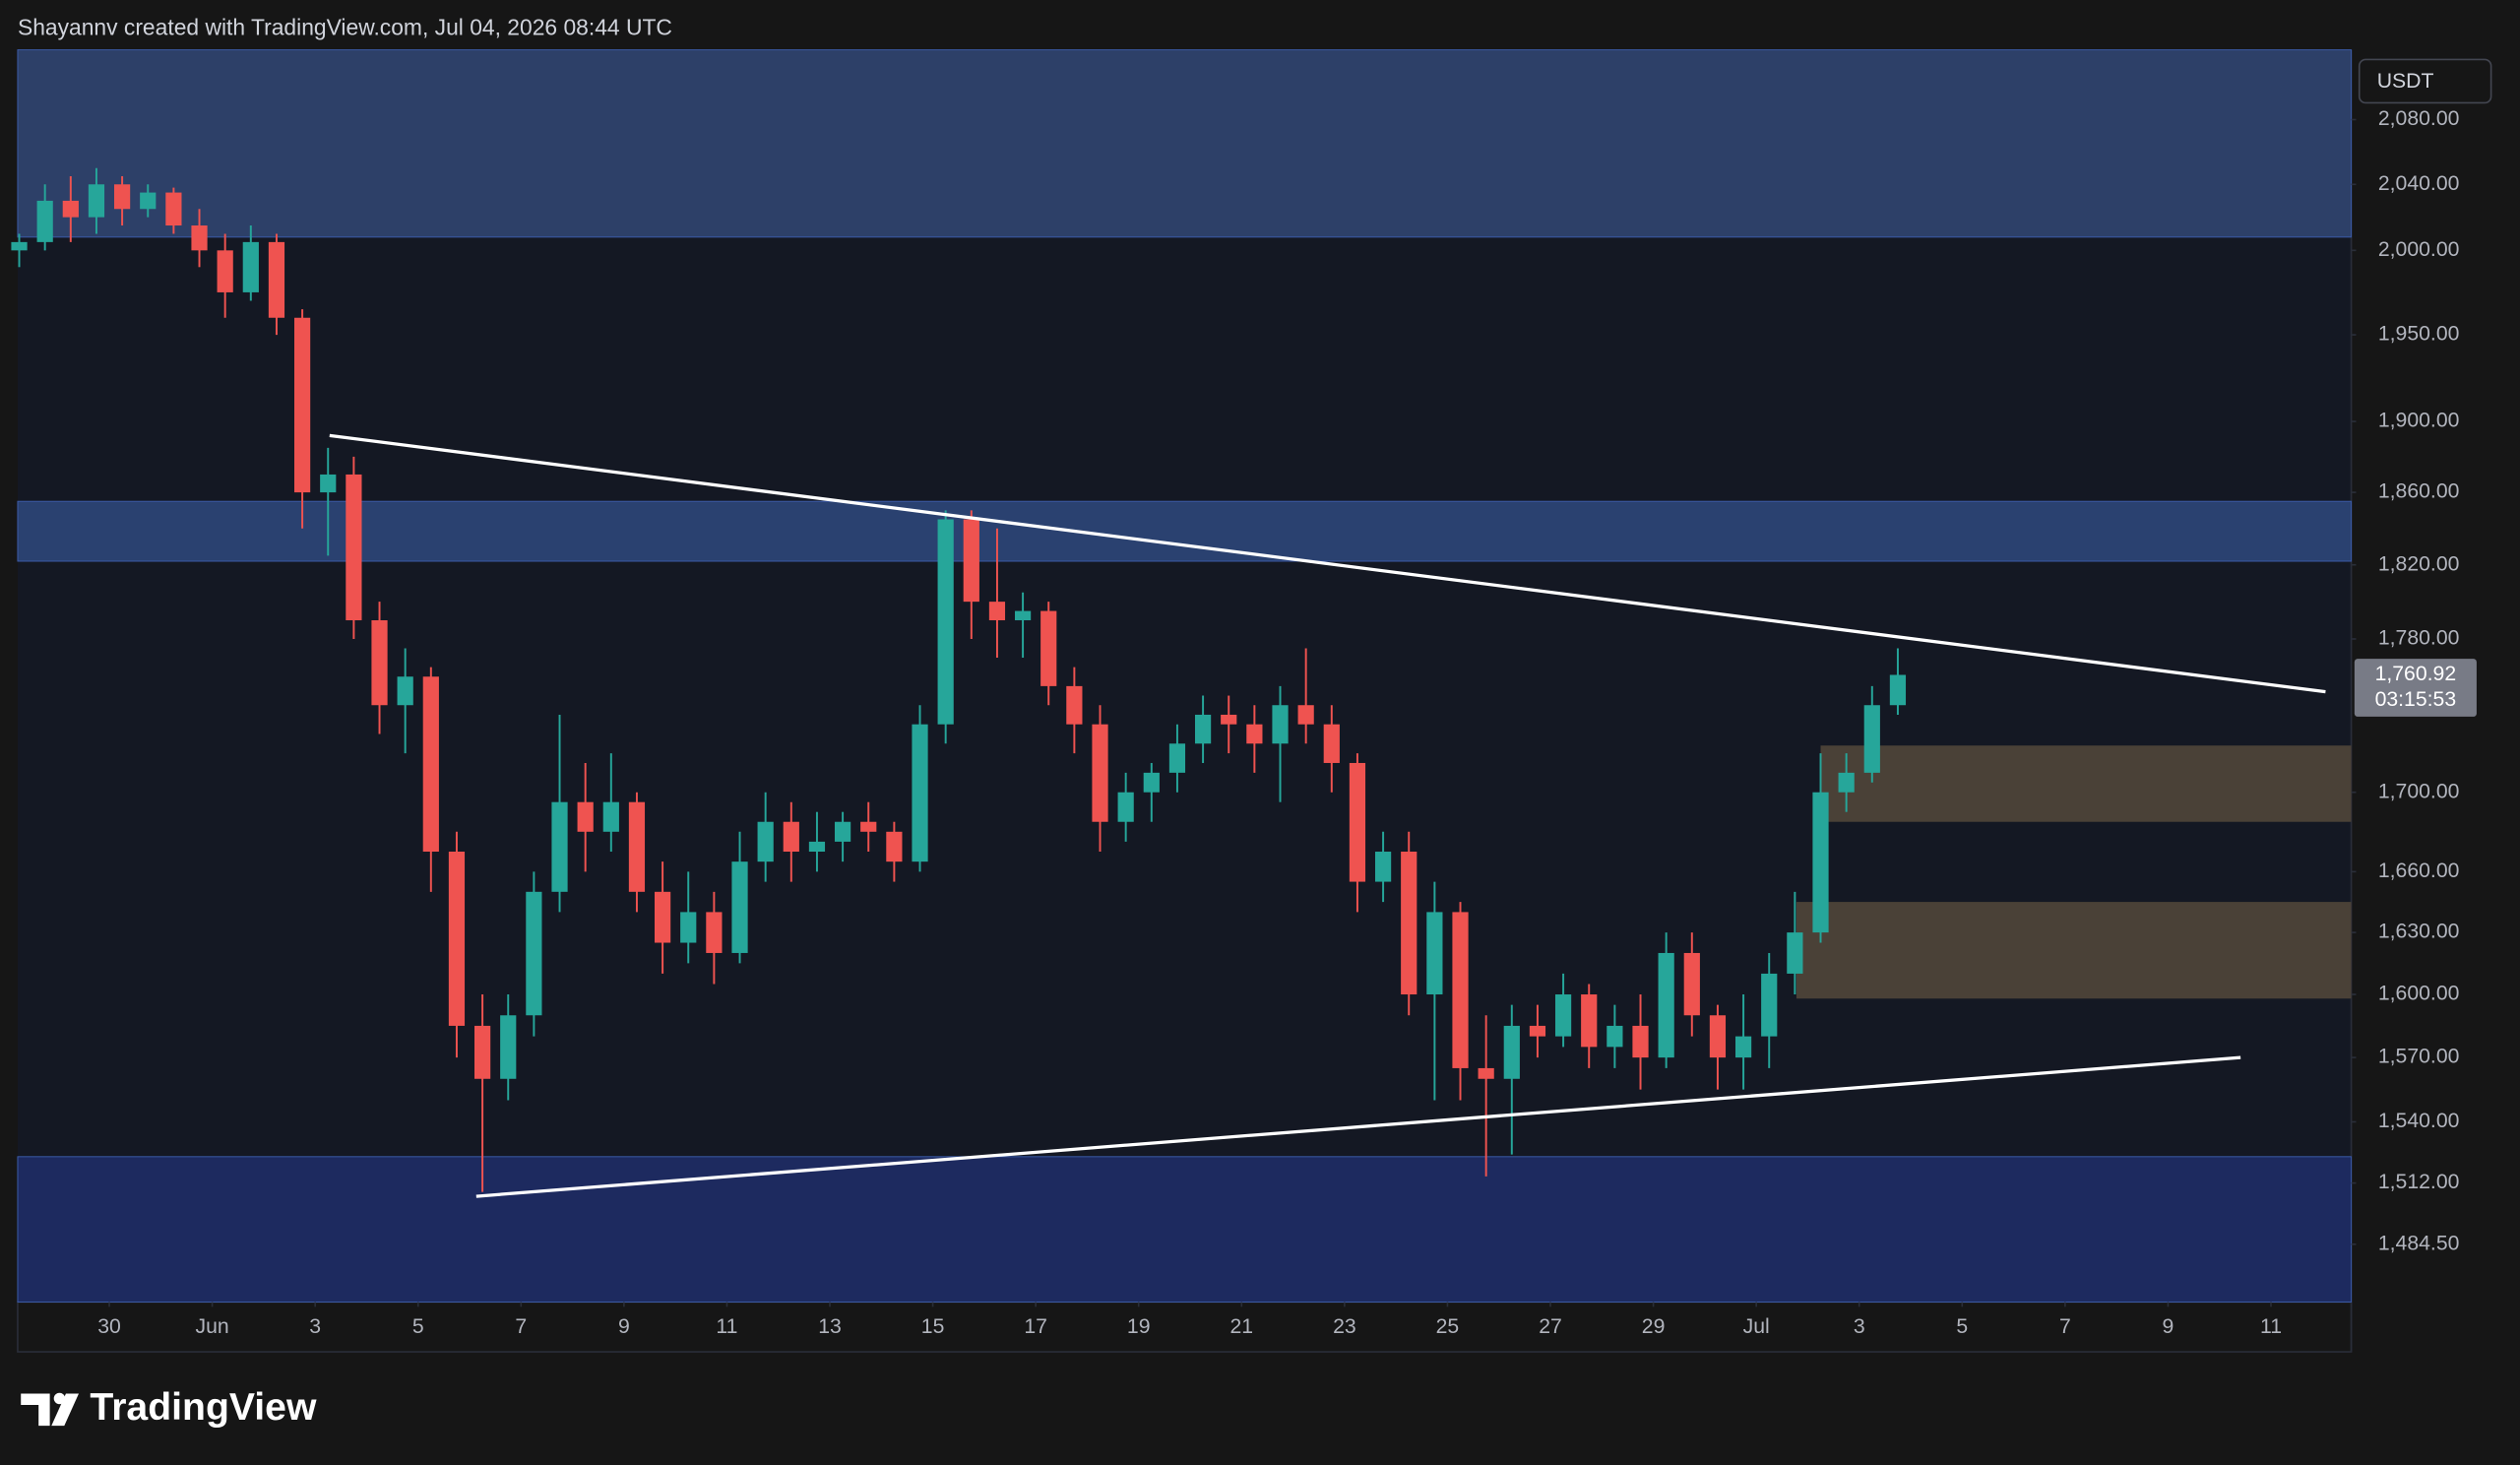 This screenshot has height=1465, width=2520. Describe the element at coordinates (203, 1407) in the screenshot. I see `logo-text: TradingView` at that location.